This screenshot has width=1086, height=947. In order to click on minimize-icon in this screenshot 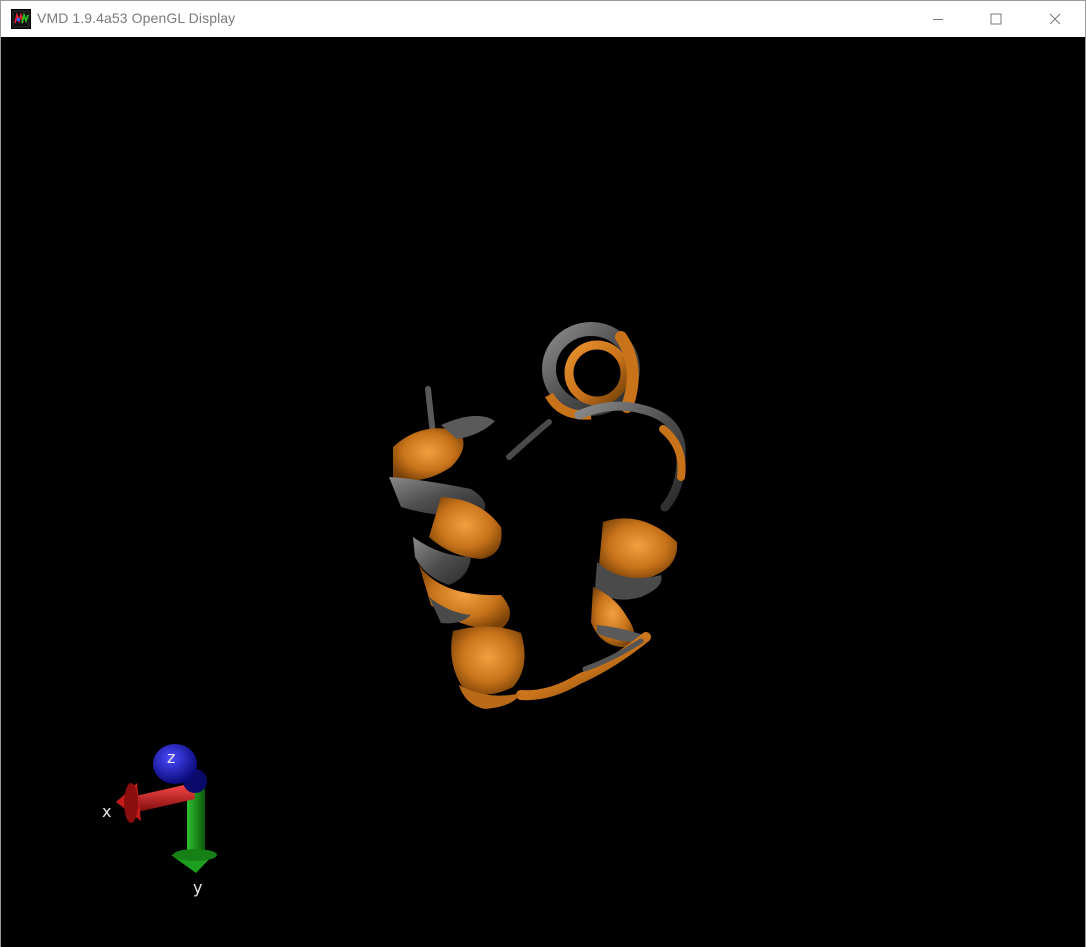, I will do `click(938, 19)`.